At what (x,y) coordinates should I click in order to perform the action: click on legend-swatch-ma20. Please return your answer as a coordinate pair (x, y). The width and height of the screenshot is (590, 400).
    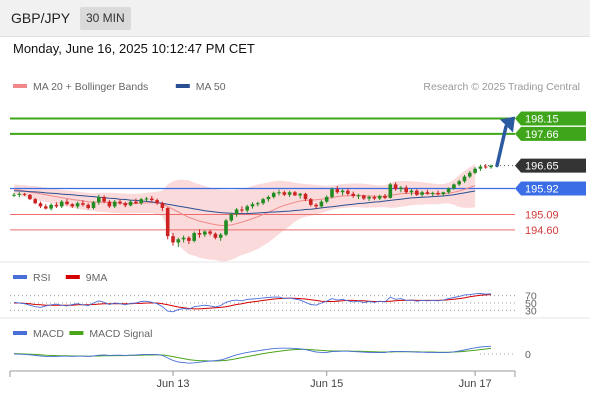
    Looking at the image, I should click on (20, 86).